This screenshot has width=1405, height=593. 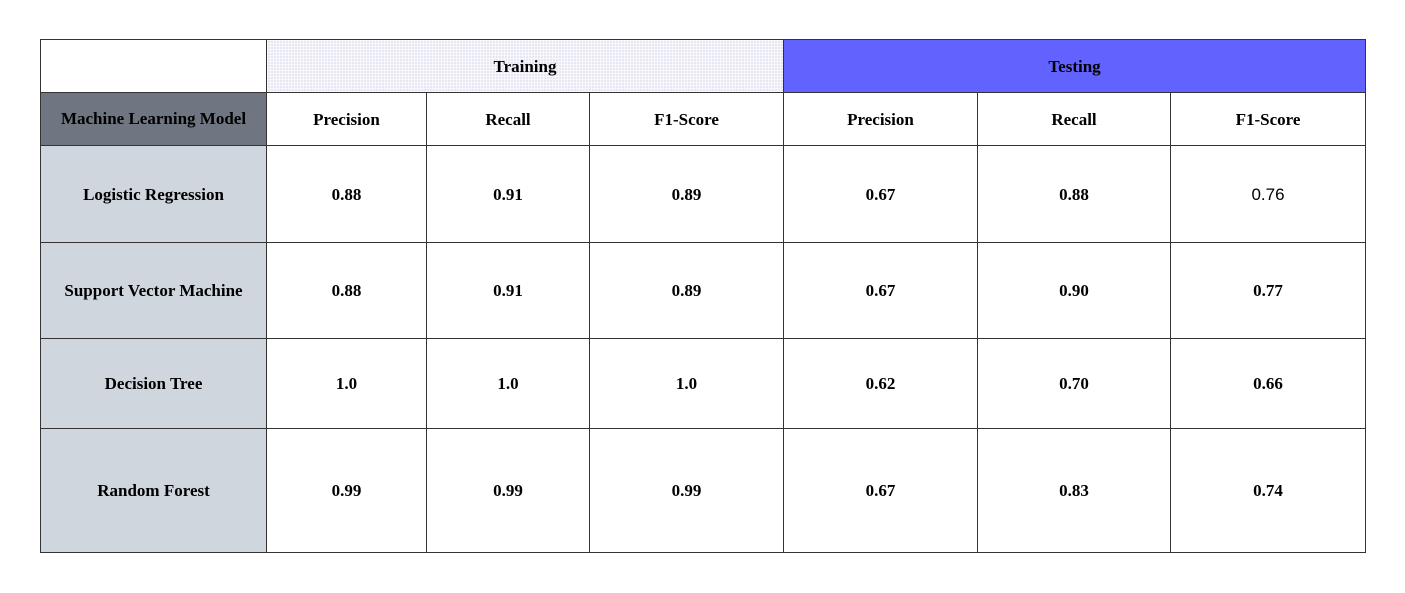 What do you see at coordinates (153, 383) in the screenshot?
I see `model-name-cell: Decision Tree` at bounding box center [153, 383].